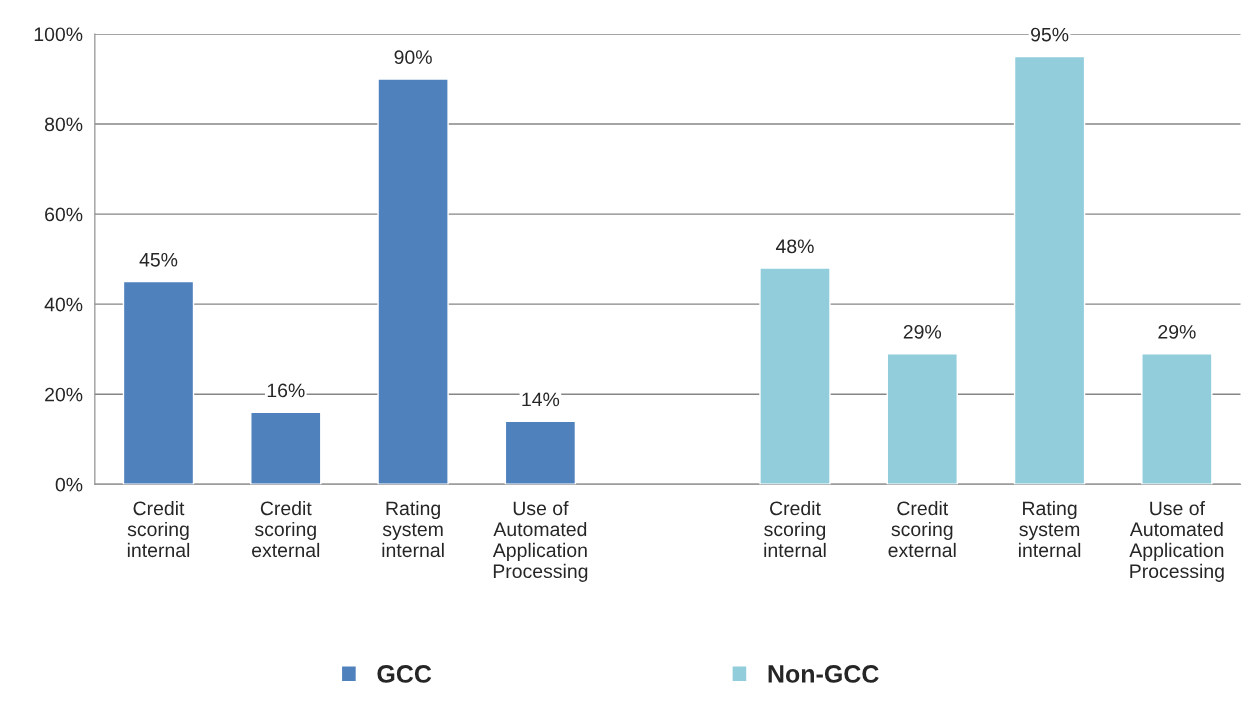 This screenshot has width=1248, height=707. What do you see at coordinates (64, 394) in the screenshot?
I see `y-tick-label: 20%` at bounding box center [64, 394].